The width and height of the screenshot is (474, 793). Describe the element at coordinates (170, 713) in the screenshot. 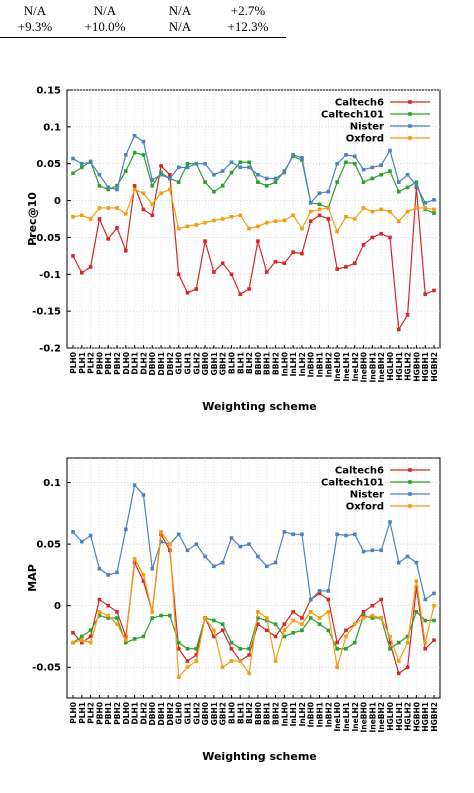

I see `x-tick-label: DBH2` at that location.